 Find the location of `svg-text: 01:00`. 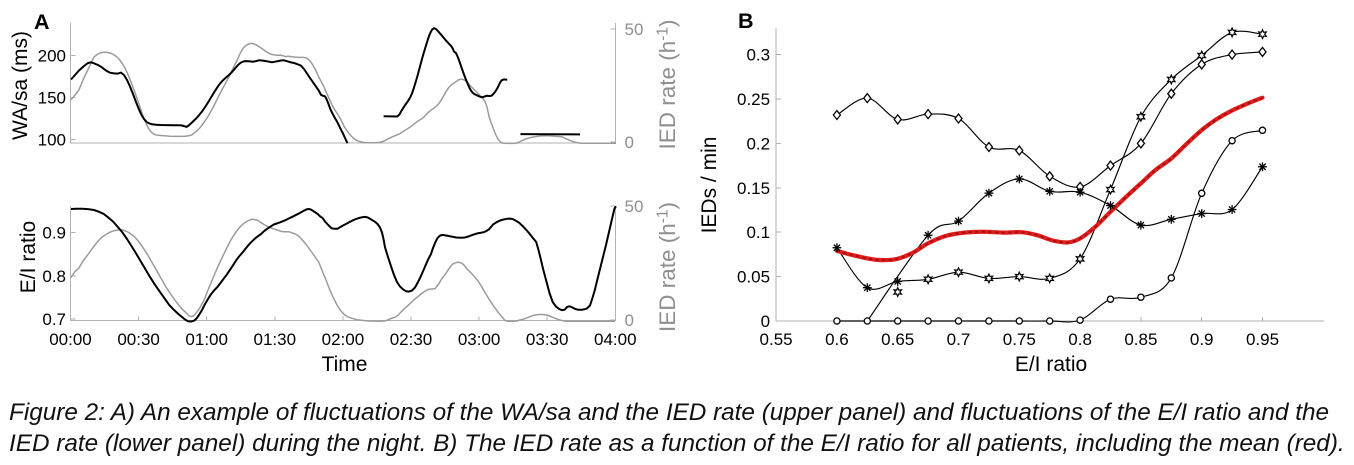

svg-text: 01:00 is located at coordinates (206, 339).